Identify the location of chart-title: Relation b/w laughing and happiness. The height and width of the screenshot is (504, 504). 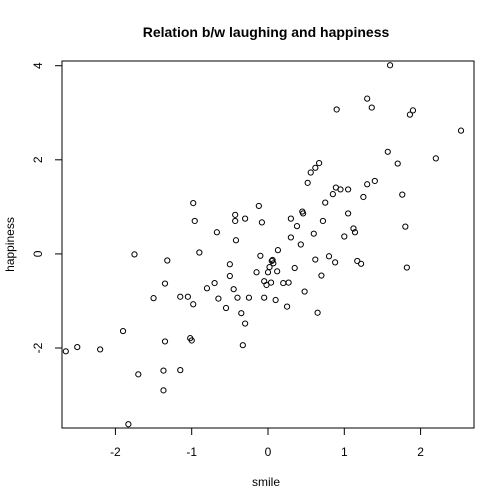
(266, 32).